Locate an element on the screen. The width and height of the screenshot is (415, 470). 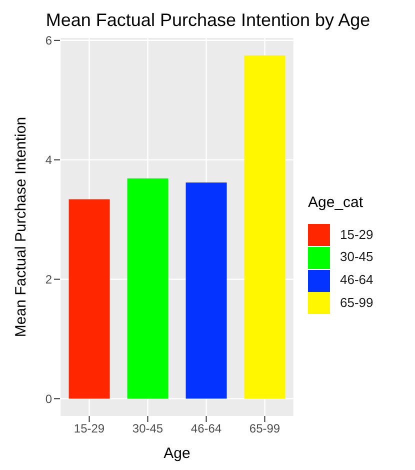
legend-label: 30-45 is located at coordinates (357, 256).